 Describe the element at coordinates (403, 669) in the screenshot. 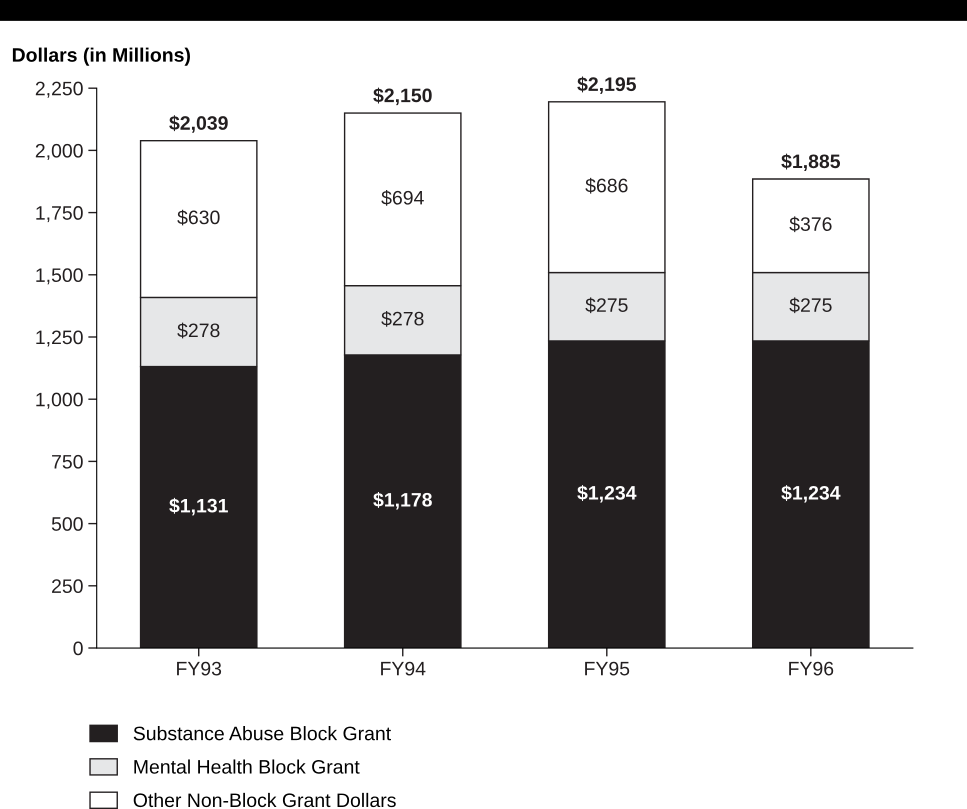

I see `x-tick-label: FY94` at that location.